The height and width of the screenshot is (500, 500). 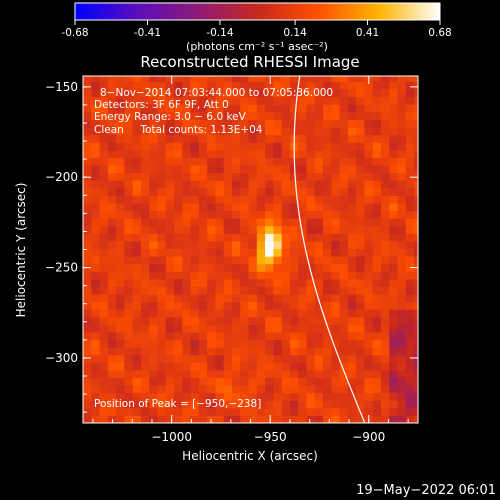 I want to click on y-tick-label: −150, so click(x=61, y=87).